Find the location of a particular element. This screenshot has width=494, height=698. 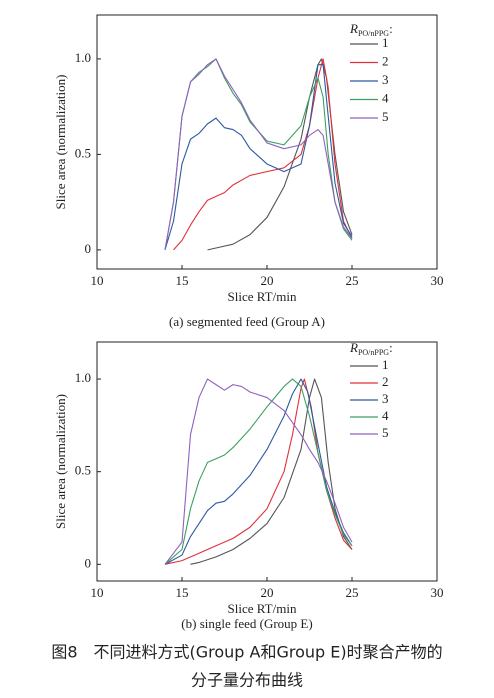

chart-caption: (b) single feed (Group E) is located at coordinates (246, 623).